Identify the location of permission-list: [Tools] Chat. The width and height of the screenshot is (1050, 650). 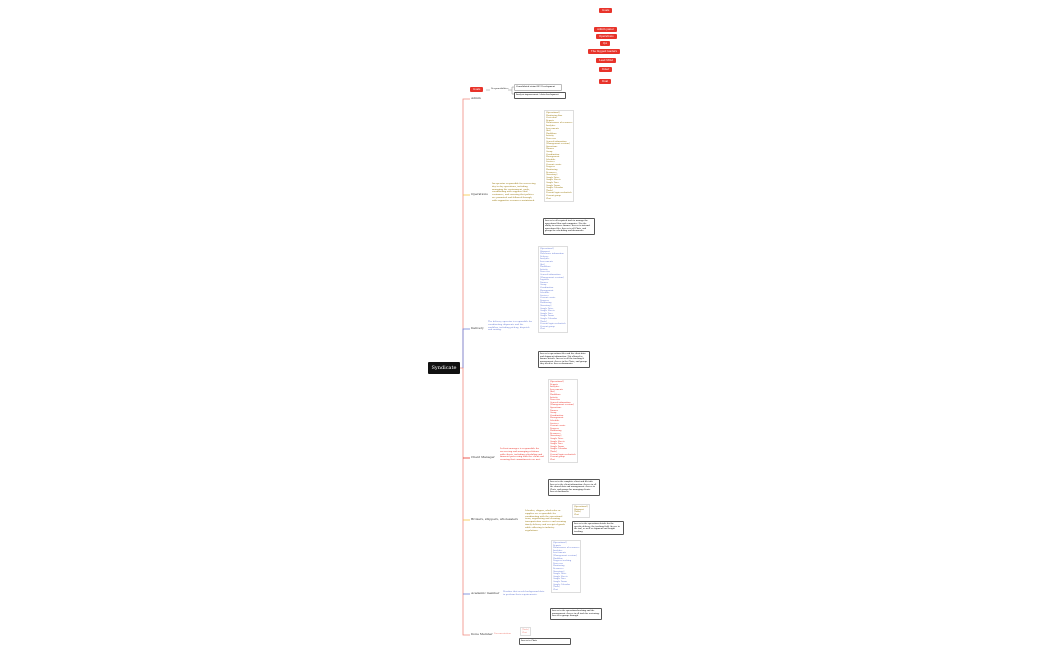
(525, 632).